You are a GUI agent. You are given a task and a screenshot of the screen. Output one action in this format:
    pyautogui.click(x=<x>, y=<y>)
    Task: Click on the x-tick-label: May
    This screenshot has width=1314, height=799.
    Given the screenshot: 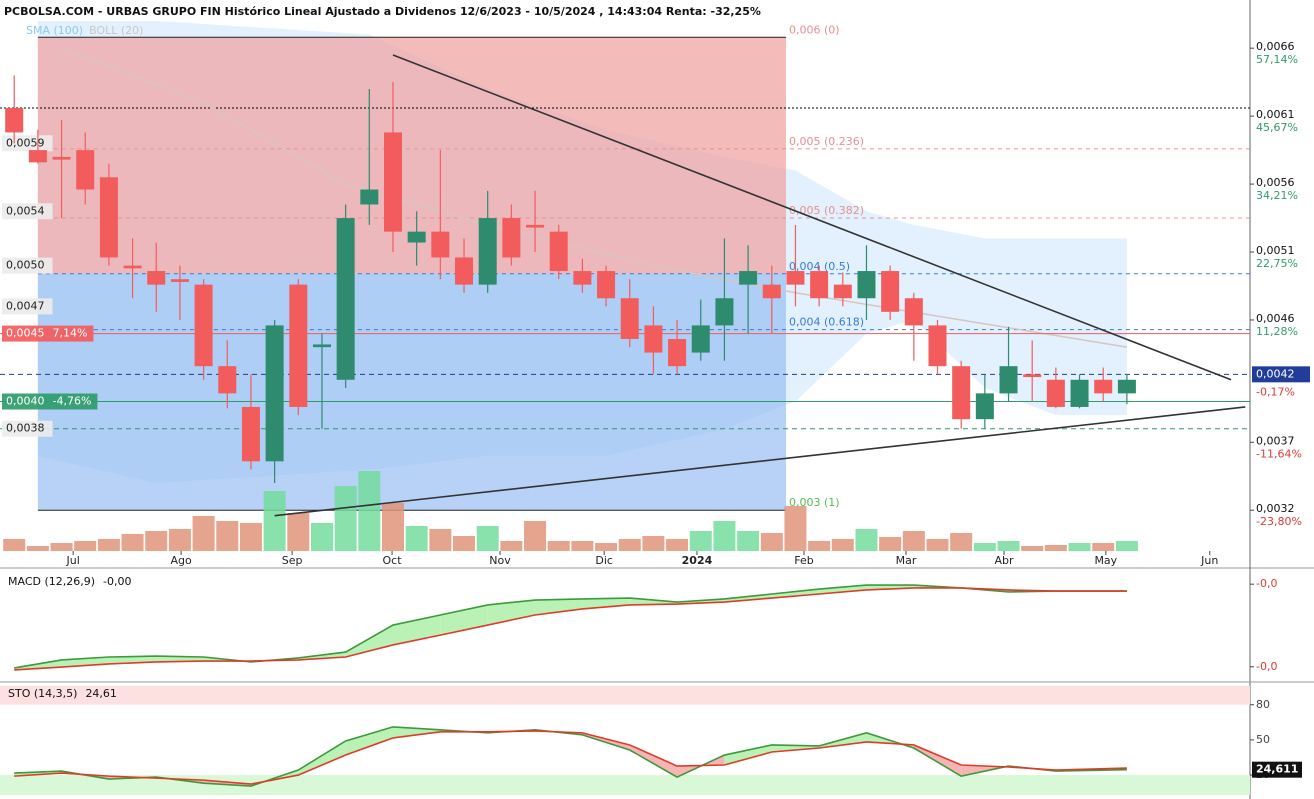 What is the action you would take?
    pyautogui.click(x=1105, y=560)
    